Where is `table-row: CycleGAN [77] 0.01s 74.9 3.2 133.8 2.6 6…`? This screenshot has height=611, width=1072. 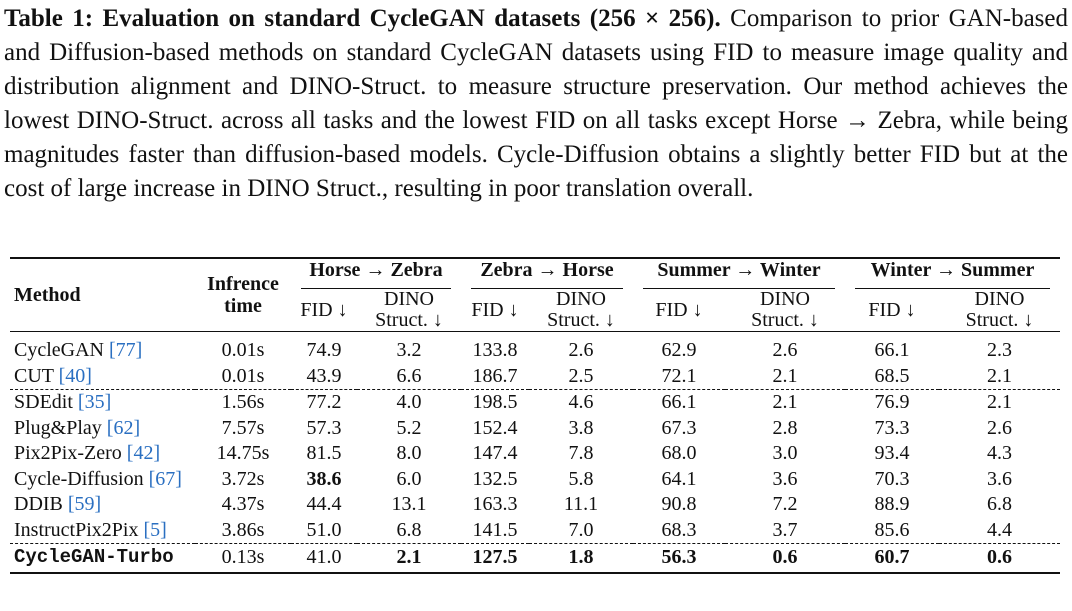
table-row: CycleGAN [77] 0.01s 74.9 3.2 133.8 2.6 6… is located at coordinates (535, 347).